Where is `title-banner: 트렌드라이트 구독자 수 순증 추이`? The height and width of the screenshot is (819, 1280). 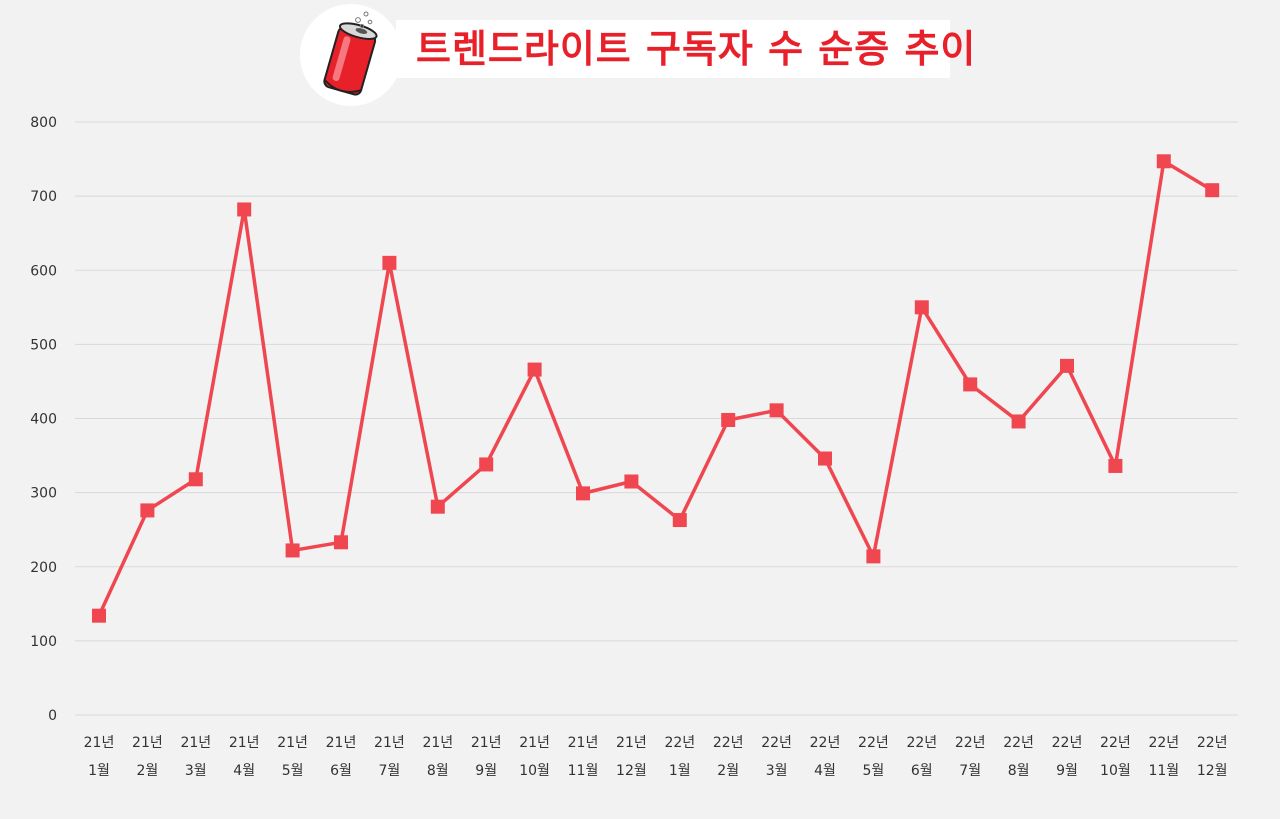
title-banner: 트렌드라이트 구독자 수 순증 추이 is located at coordinates (685, 49).